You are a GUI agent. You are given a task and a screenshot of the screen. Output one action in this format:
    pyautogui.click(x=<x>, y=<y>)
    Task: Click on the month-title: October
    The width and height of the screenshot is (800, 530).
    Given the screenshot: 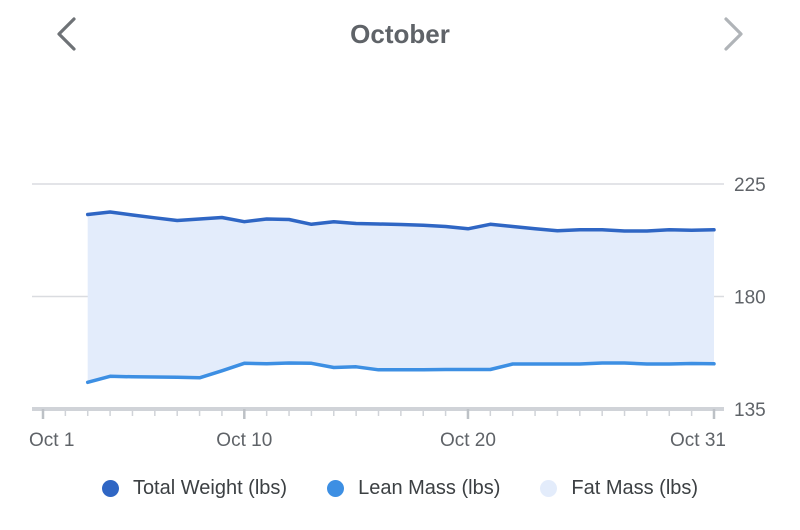 What is the action you would take?
    pyautogui.click(x=400, y=34)
    